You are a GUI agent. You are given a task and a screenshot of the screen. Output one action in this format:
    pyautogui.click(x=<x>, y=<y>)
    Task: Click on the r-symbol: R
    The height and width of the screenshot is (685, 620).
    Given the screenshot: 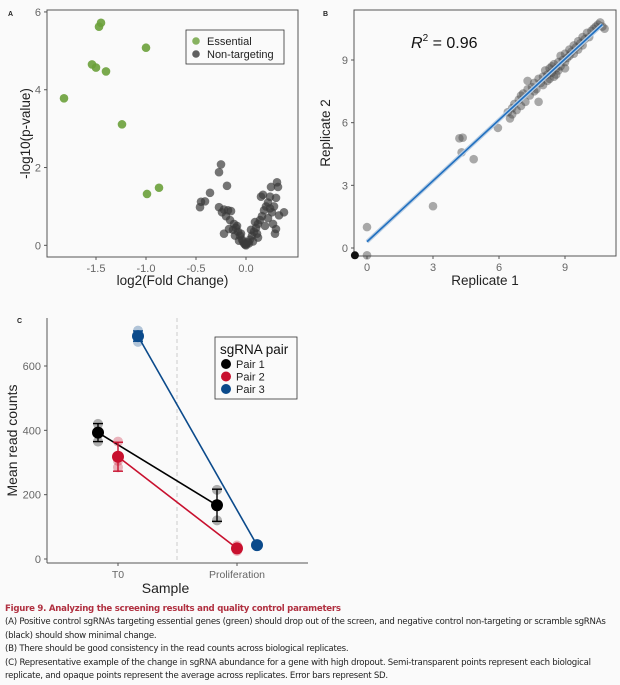 What is the action you would take?
    pyautogui.click(x=417, y=43)
    